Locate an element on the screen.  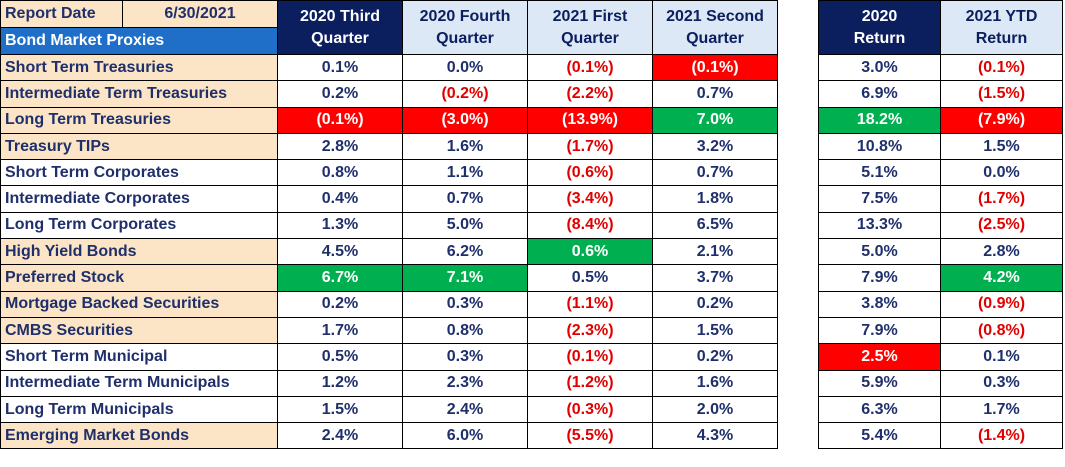
col-header-q2-line1: 2020 Fourth is located at coordinates (465, 14).